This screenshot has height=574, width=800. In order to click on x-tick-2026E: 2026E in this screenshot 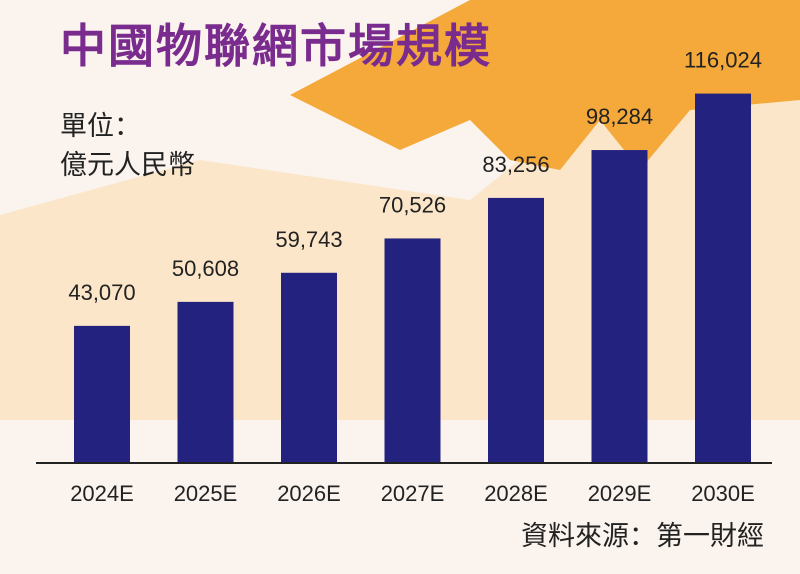, I will do `click(309, 493)`.